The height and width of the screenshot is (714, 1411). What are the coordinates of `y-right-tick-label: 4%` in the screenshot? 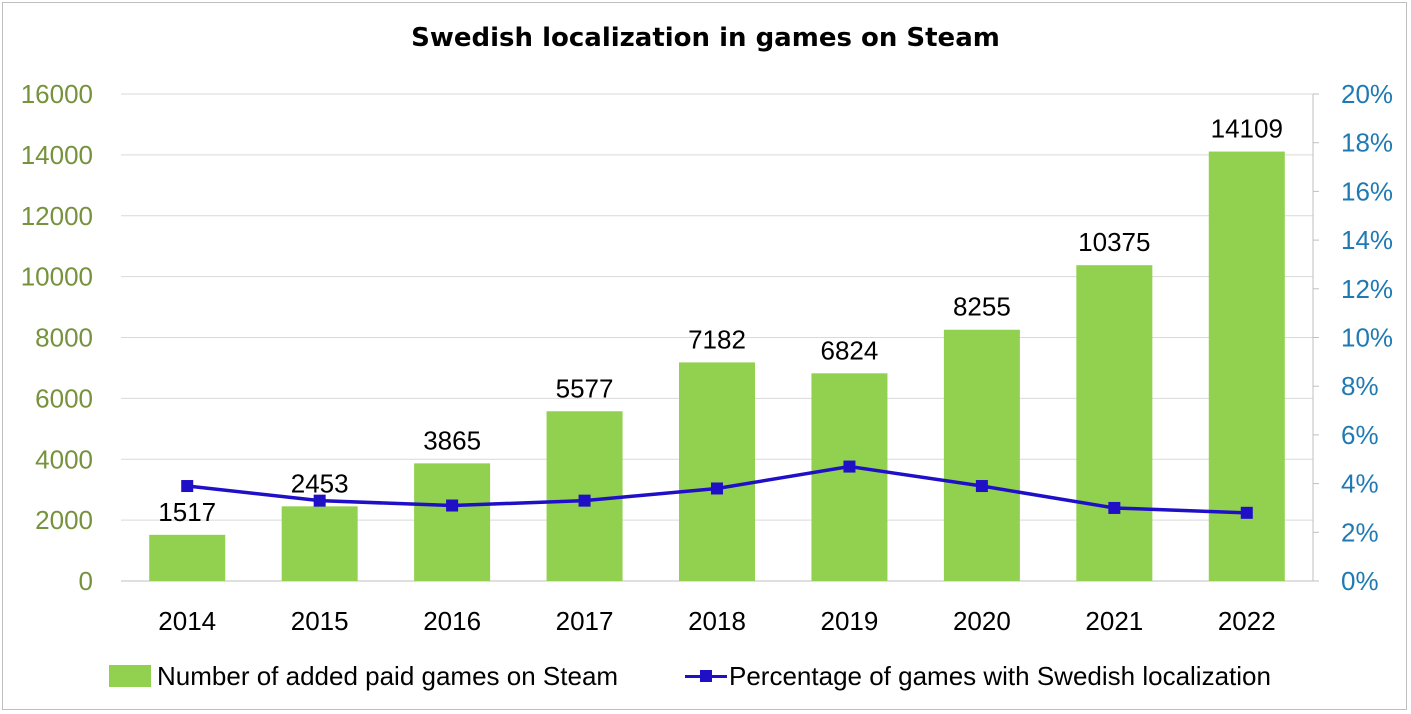 It's located at (1360, 484).